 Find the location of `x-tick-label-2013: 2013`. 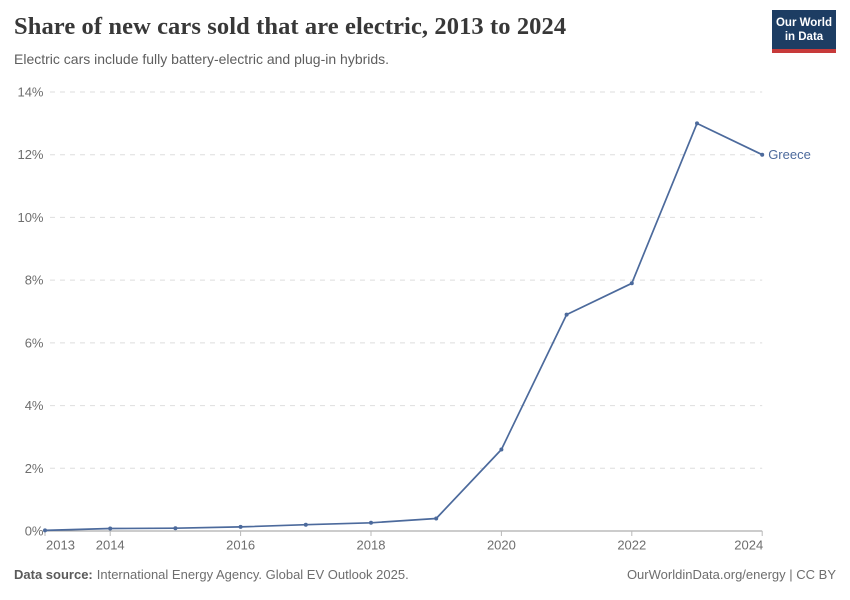

x-tick-label-2013: 2013 is located at coordinates (60, 545).